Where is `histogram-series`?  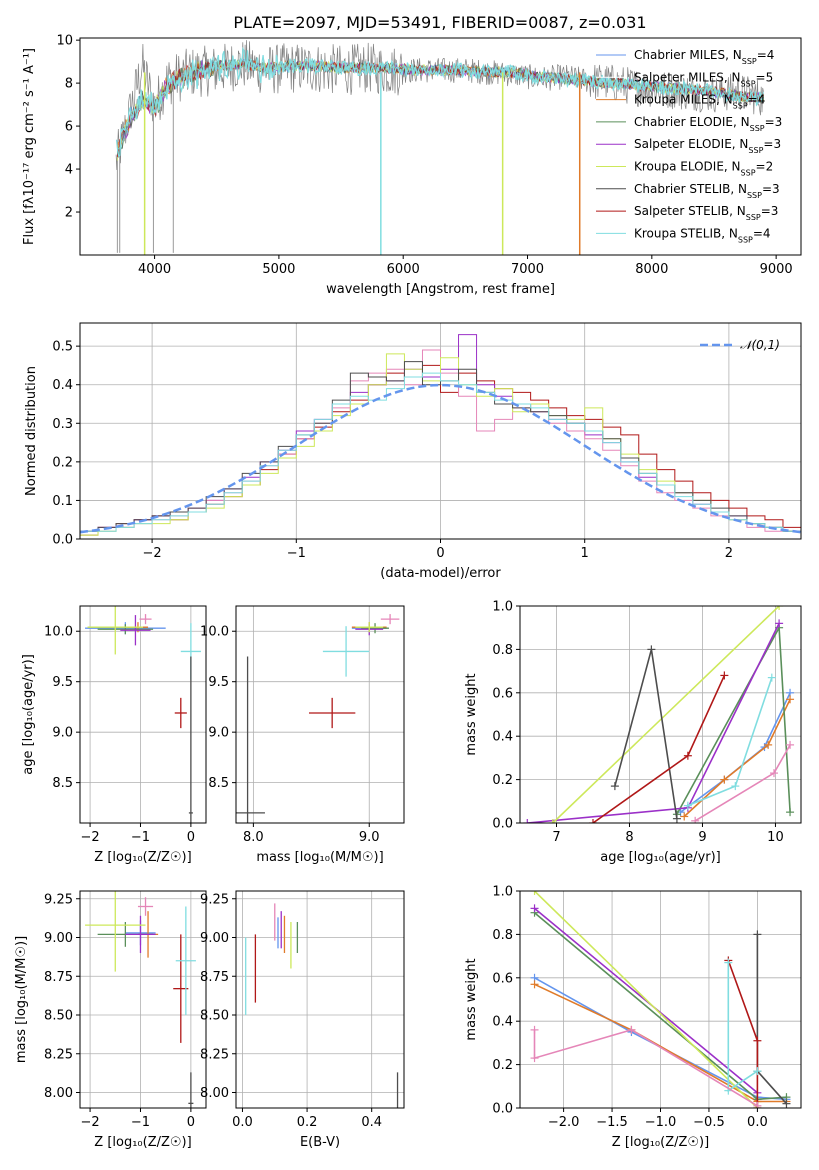 histogram-series is located at coordinates (440, 450).